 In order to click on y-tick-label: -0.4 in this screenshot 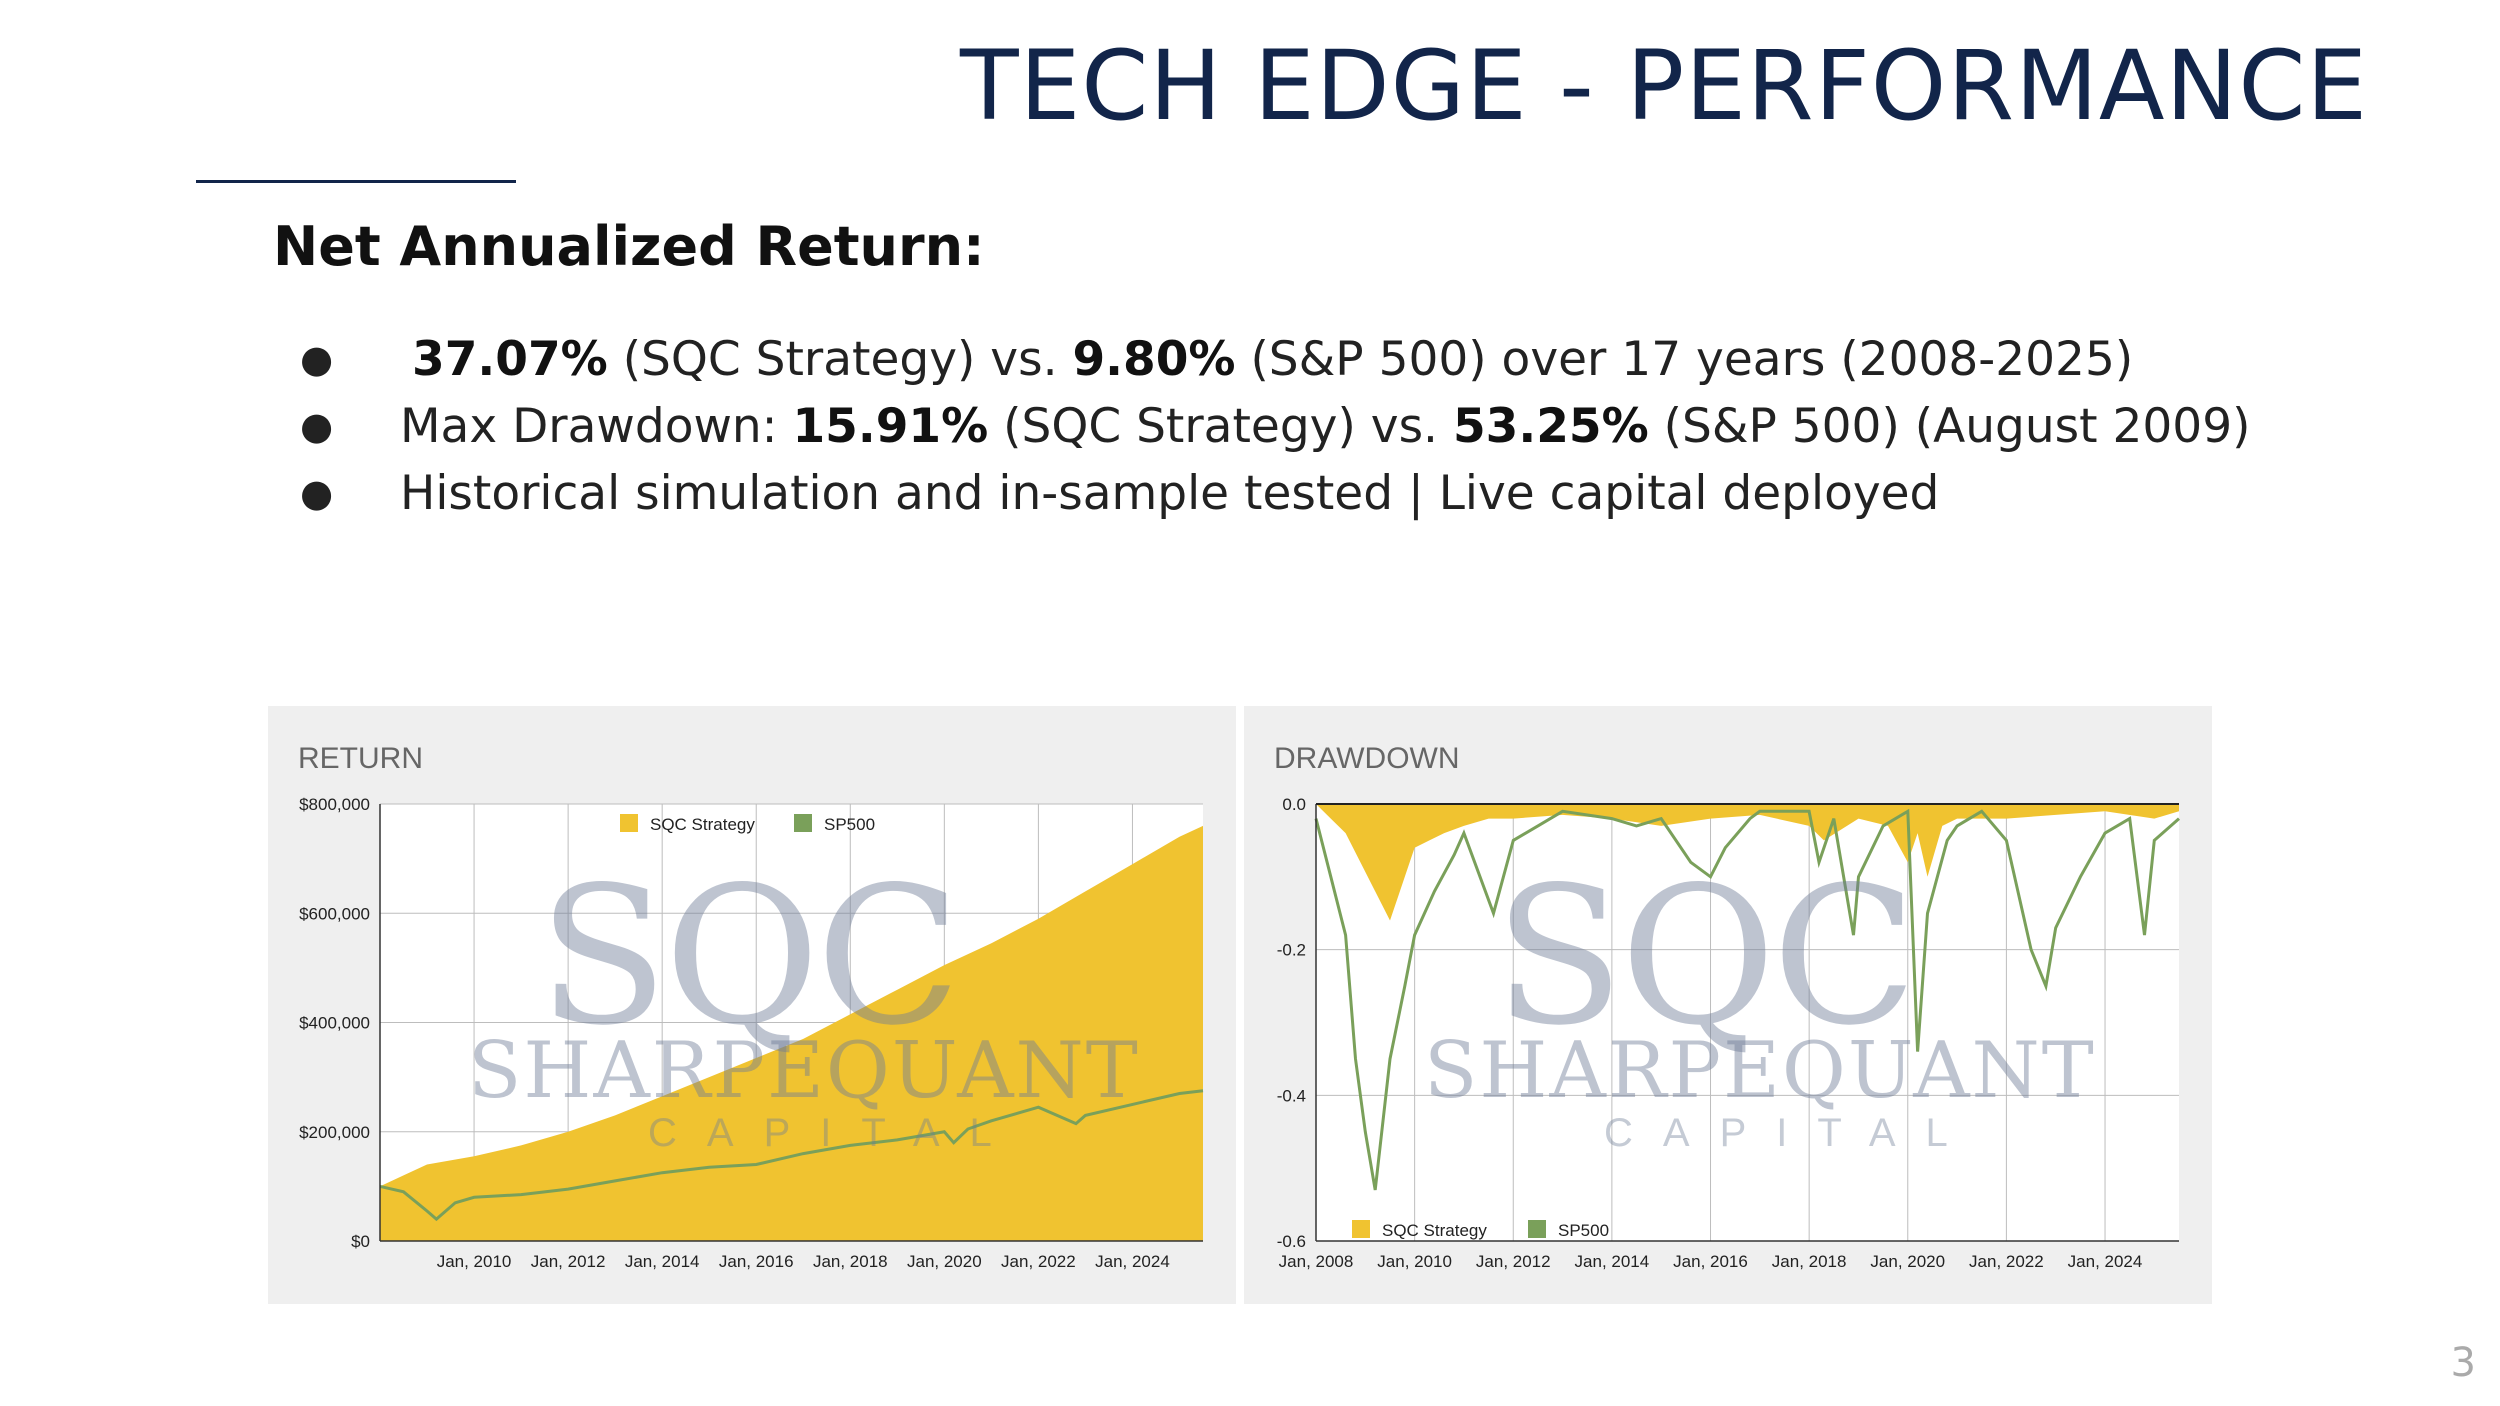, I will do `click(1291, 1095)`.